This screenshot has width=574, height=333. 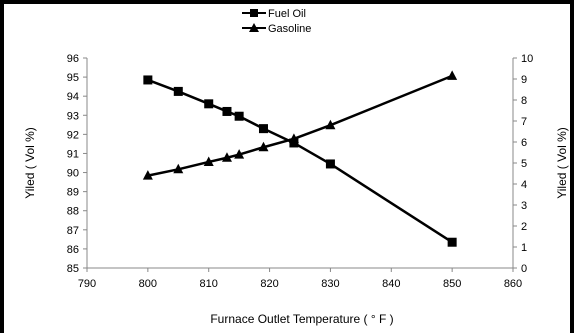 What do you see at coordinates (209, 284) in the screenshot?
I see `x-tick-label: 810` at bounding box center [209, 284].